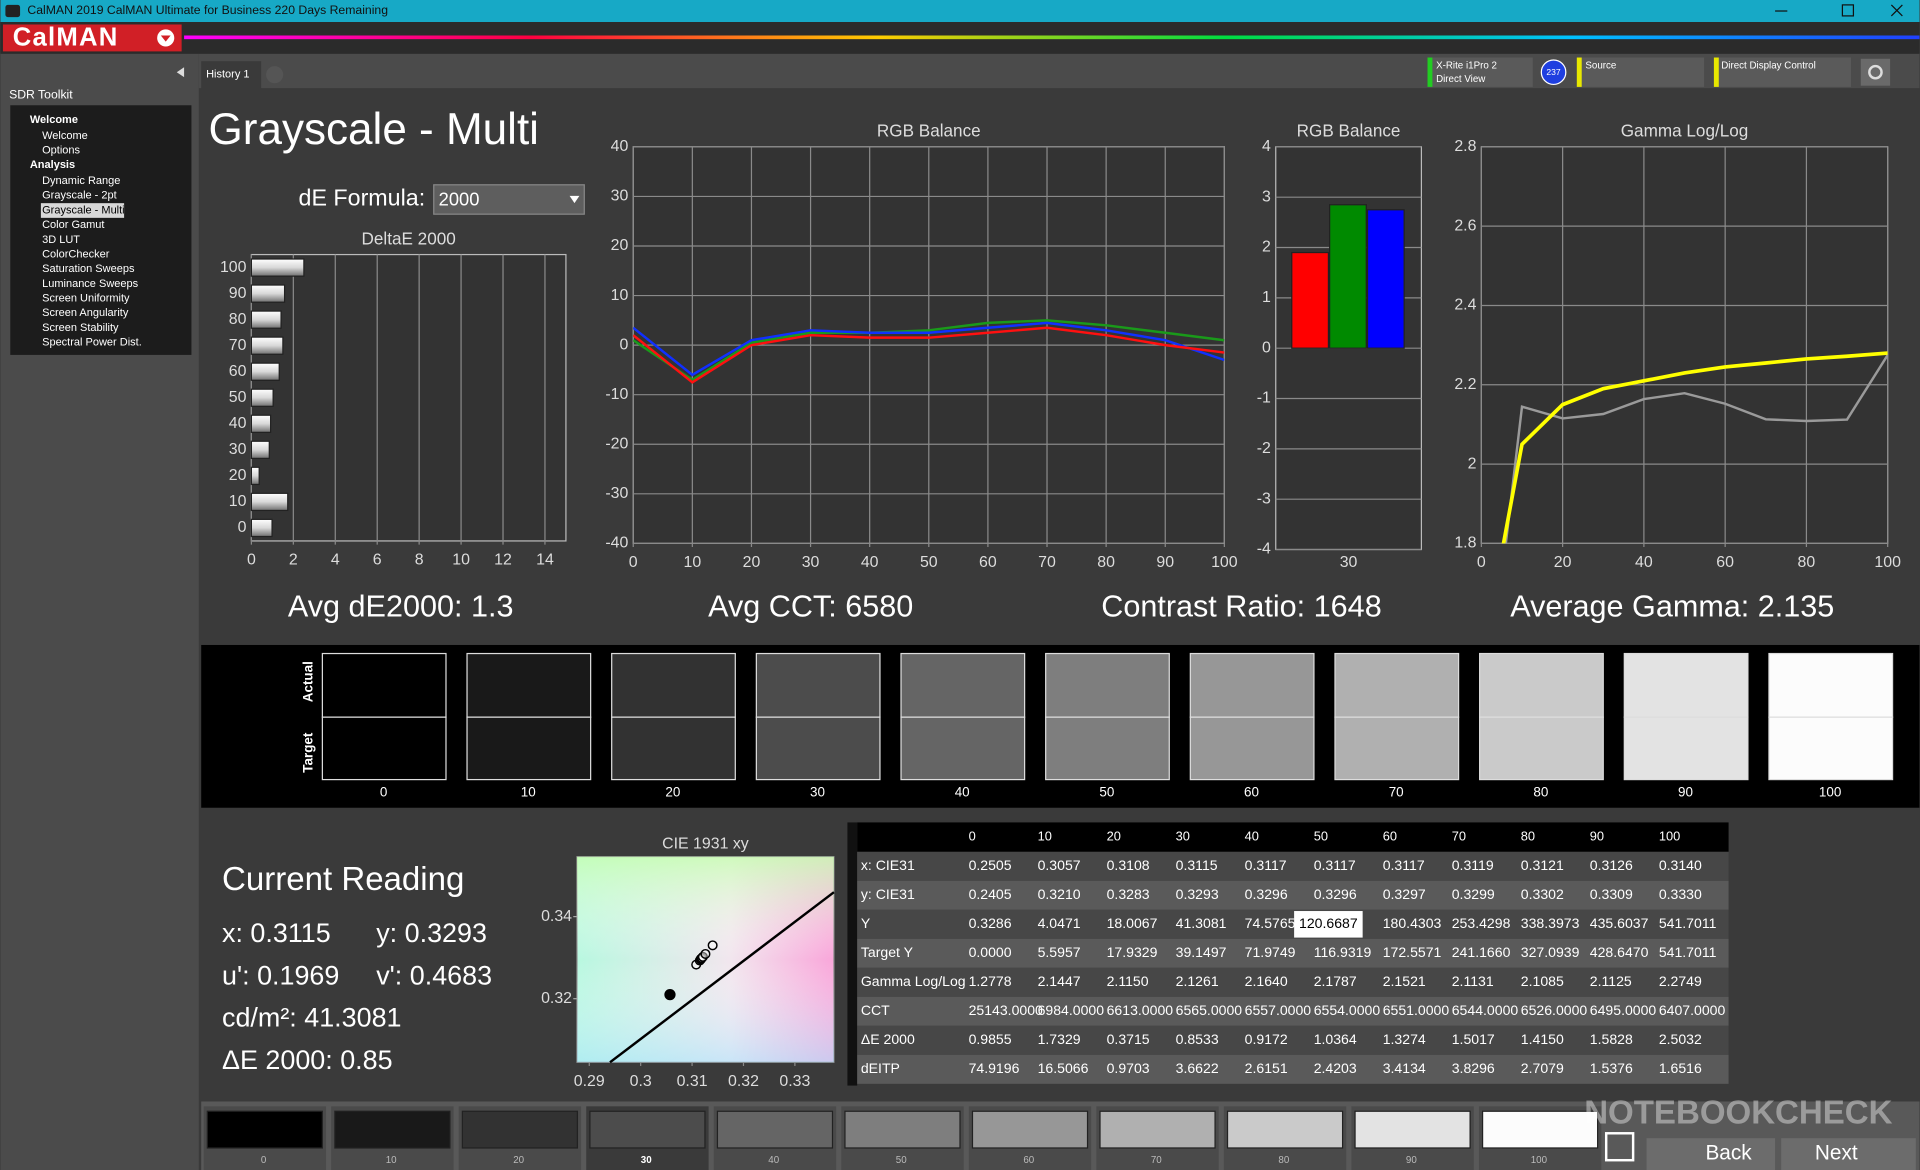  Describe the element at coordinates (623, 344) in the screenshot. I see `y-tick-label: 0` at that location.